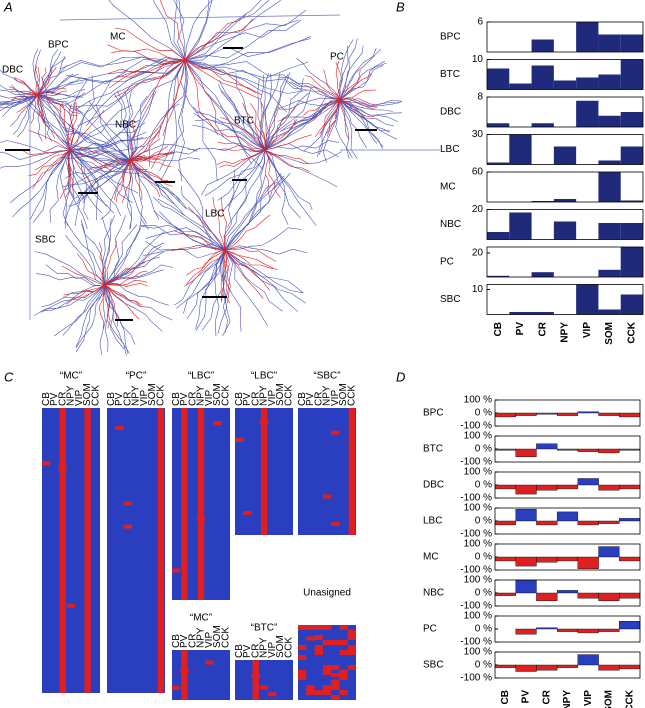 This screenshot has width=645, height=708. I want to click on chart-name: PC, so click(430, 629).